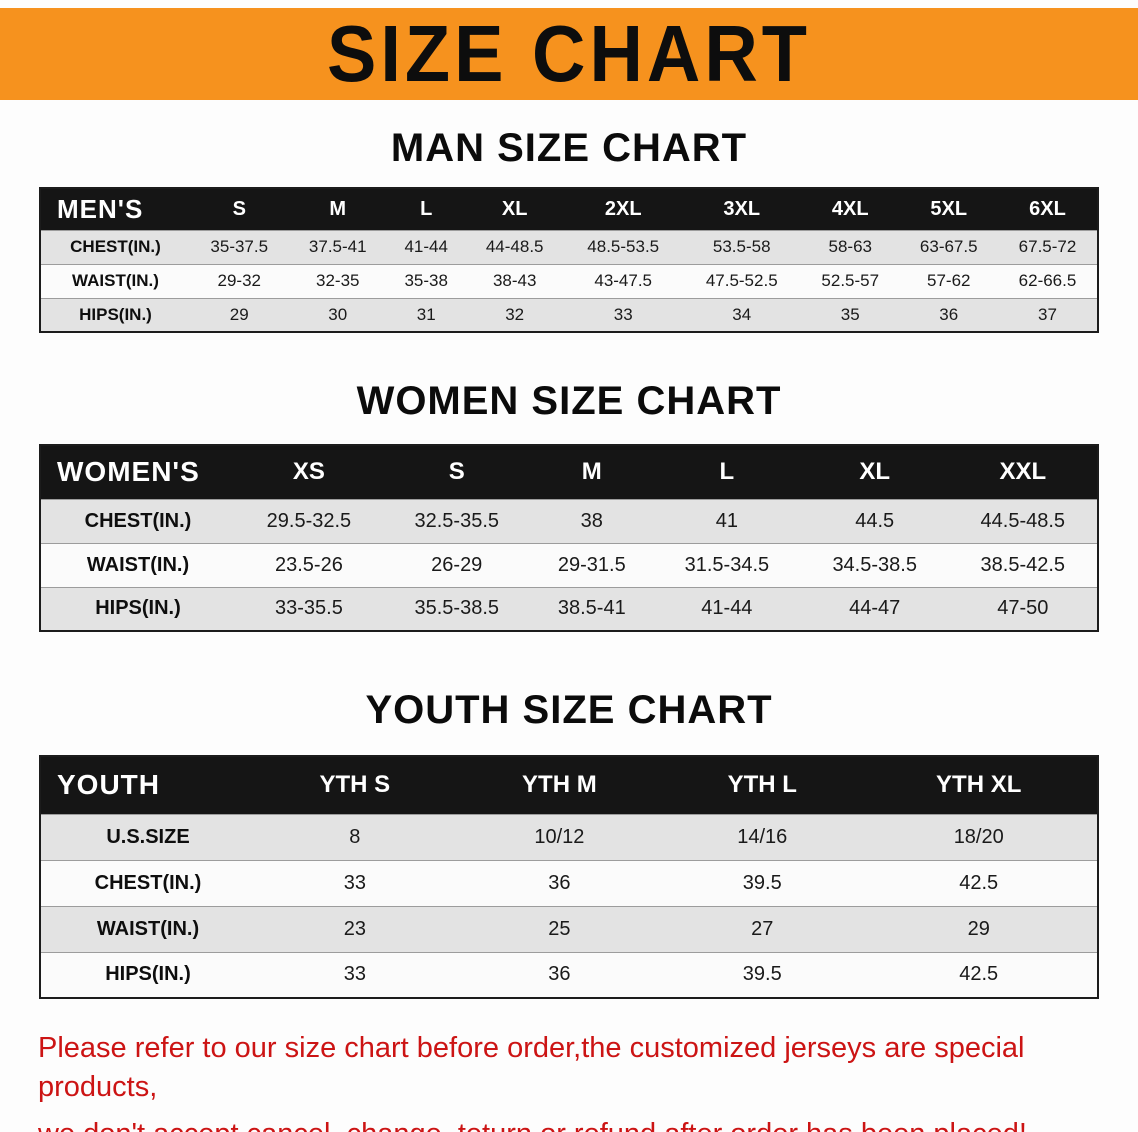 Image resolution: width=1138 pixels, height=1132 pixels. What do you see at coordinates (514, 280) in the screenshot?
I see `size-value-cell: 38-43` at bounding box center [514, 280].